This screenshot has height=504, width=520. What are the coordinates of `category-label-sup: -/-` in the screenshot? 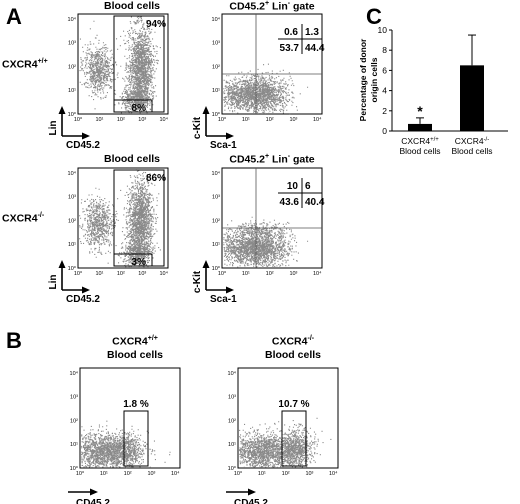 It's located at (487, 140).